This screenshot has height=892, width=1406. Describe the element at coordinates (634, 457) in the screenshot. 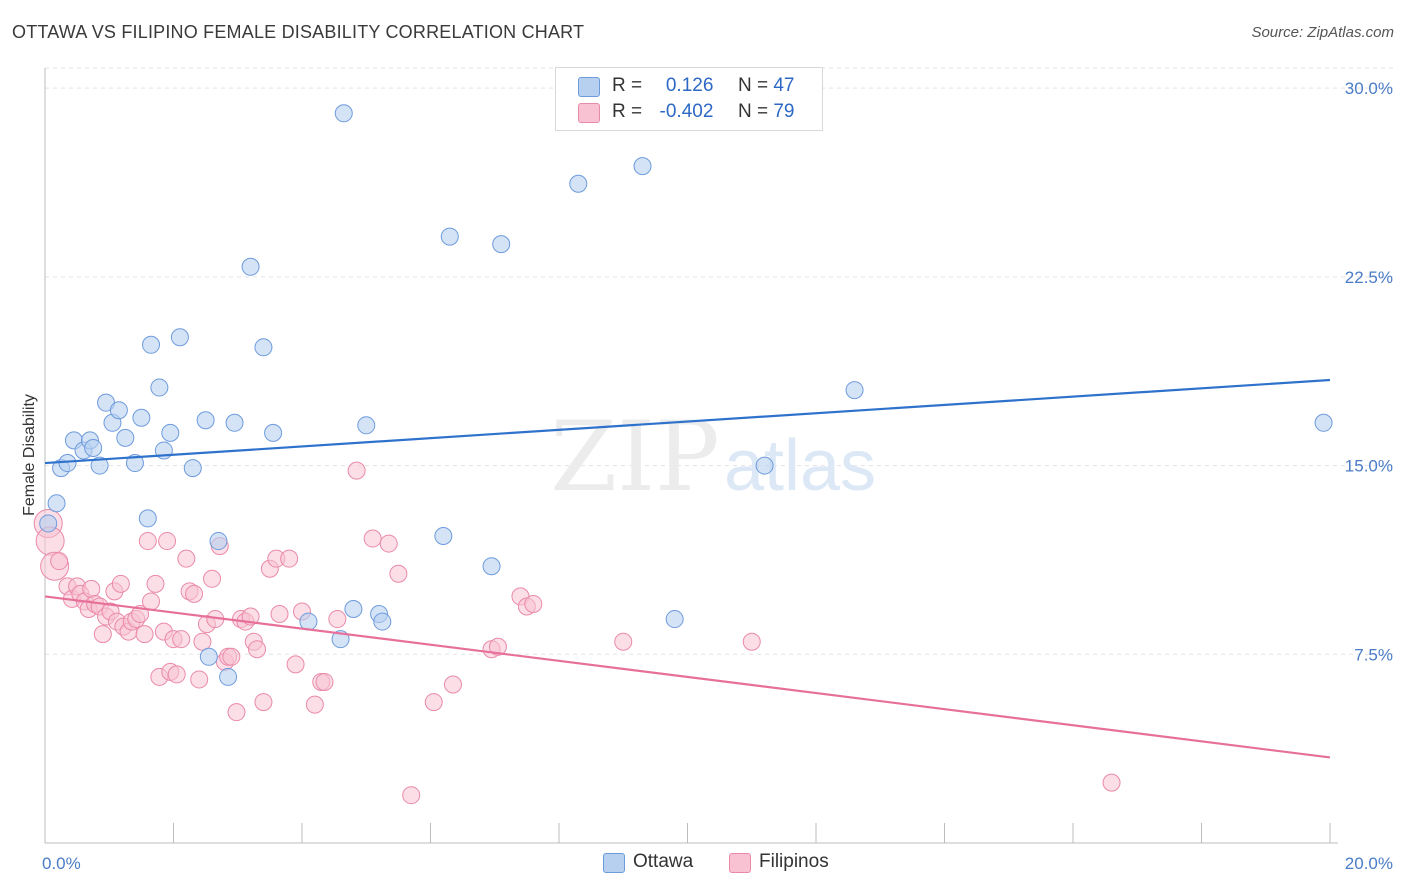

I see `watermark-zip: ZIP` at that location.